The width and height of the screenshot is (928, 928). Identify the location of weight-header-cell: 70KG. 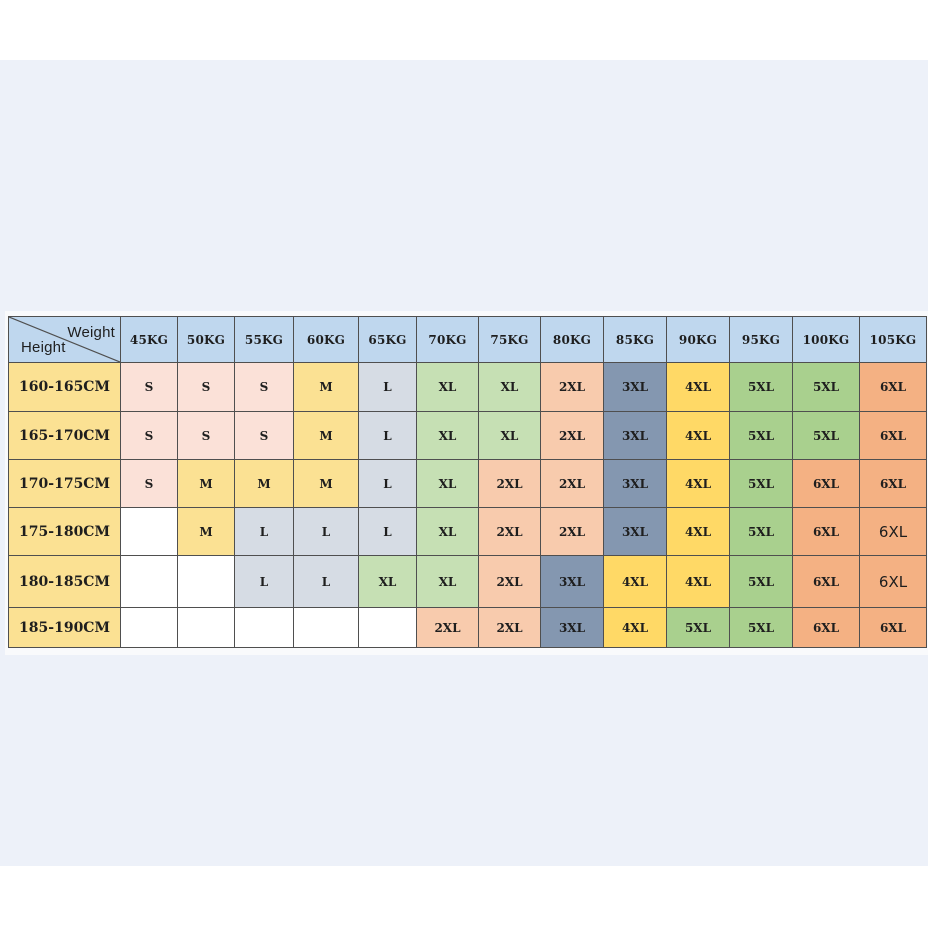
(447, 339).